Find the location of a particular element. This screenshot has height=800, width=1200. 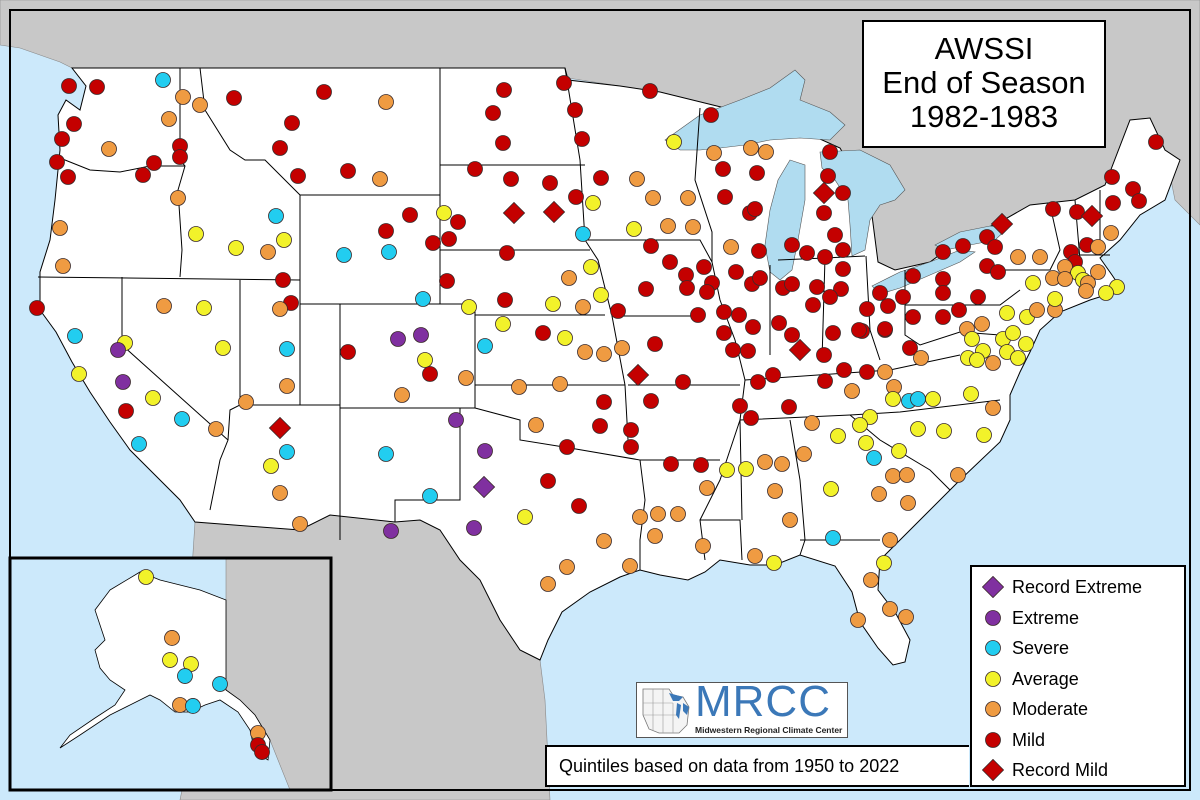

title-line-2: End of Season is located at coordinates (984, 82).